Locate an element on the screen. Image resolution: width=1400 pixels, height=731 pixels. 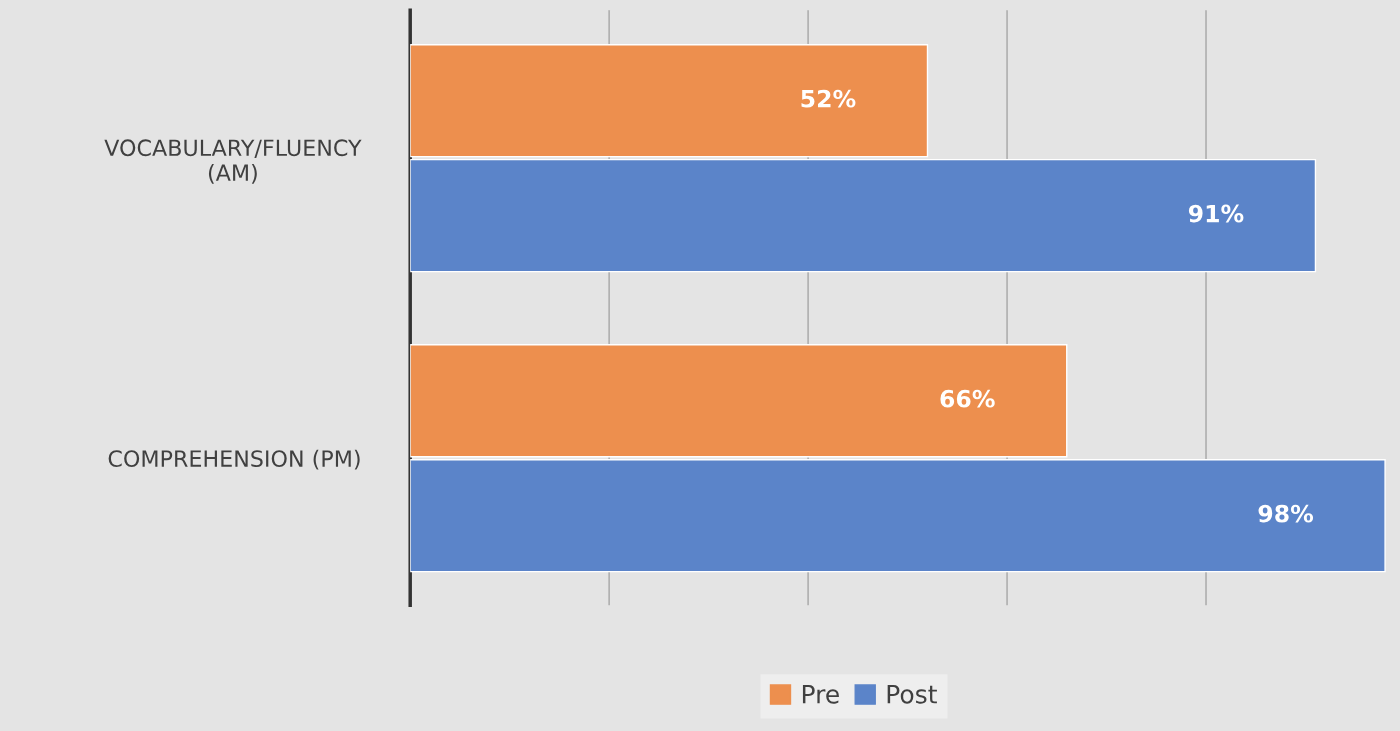
data-label: 52% is located at coordinates (828, 98).